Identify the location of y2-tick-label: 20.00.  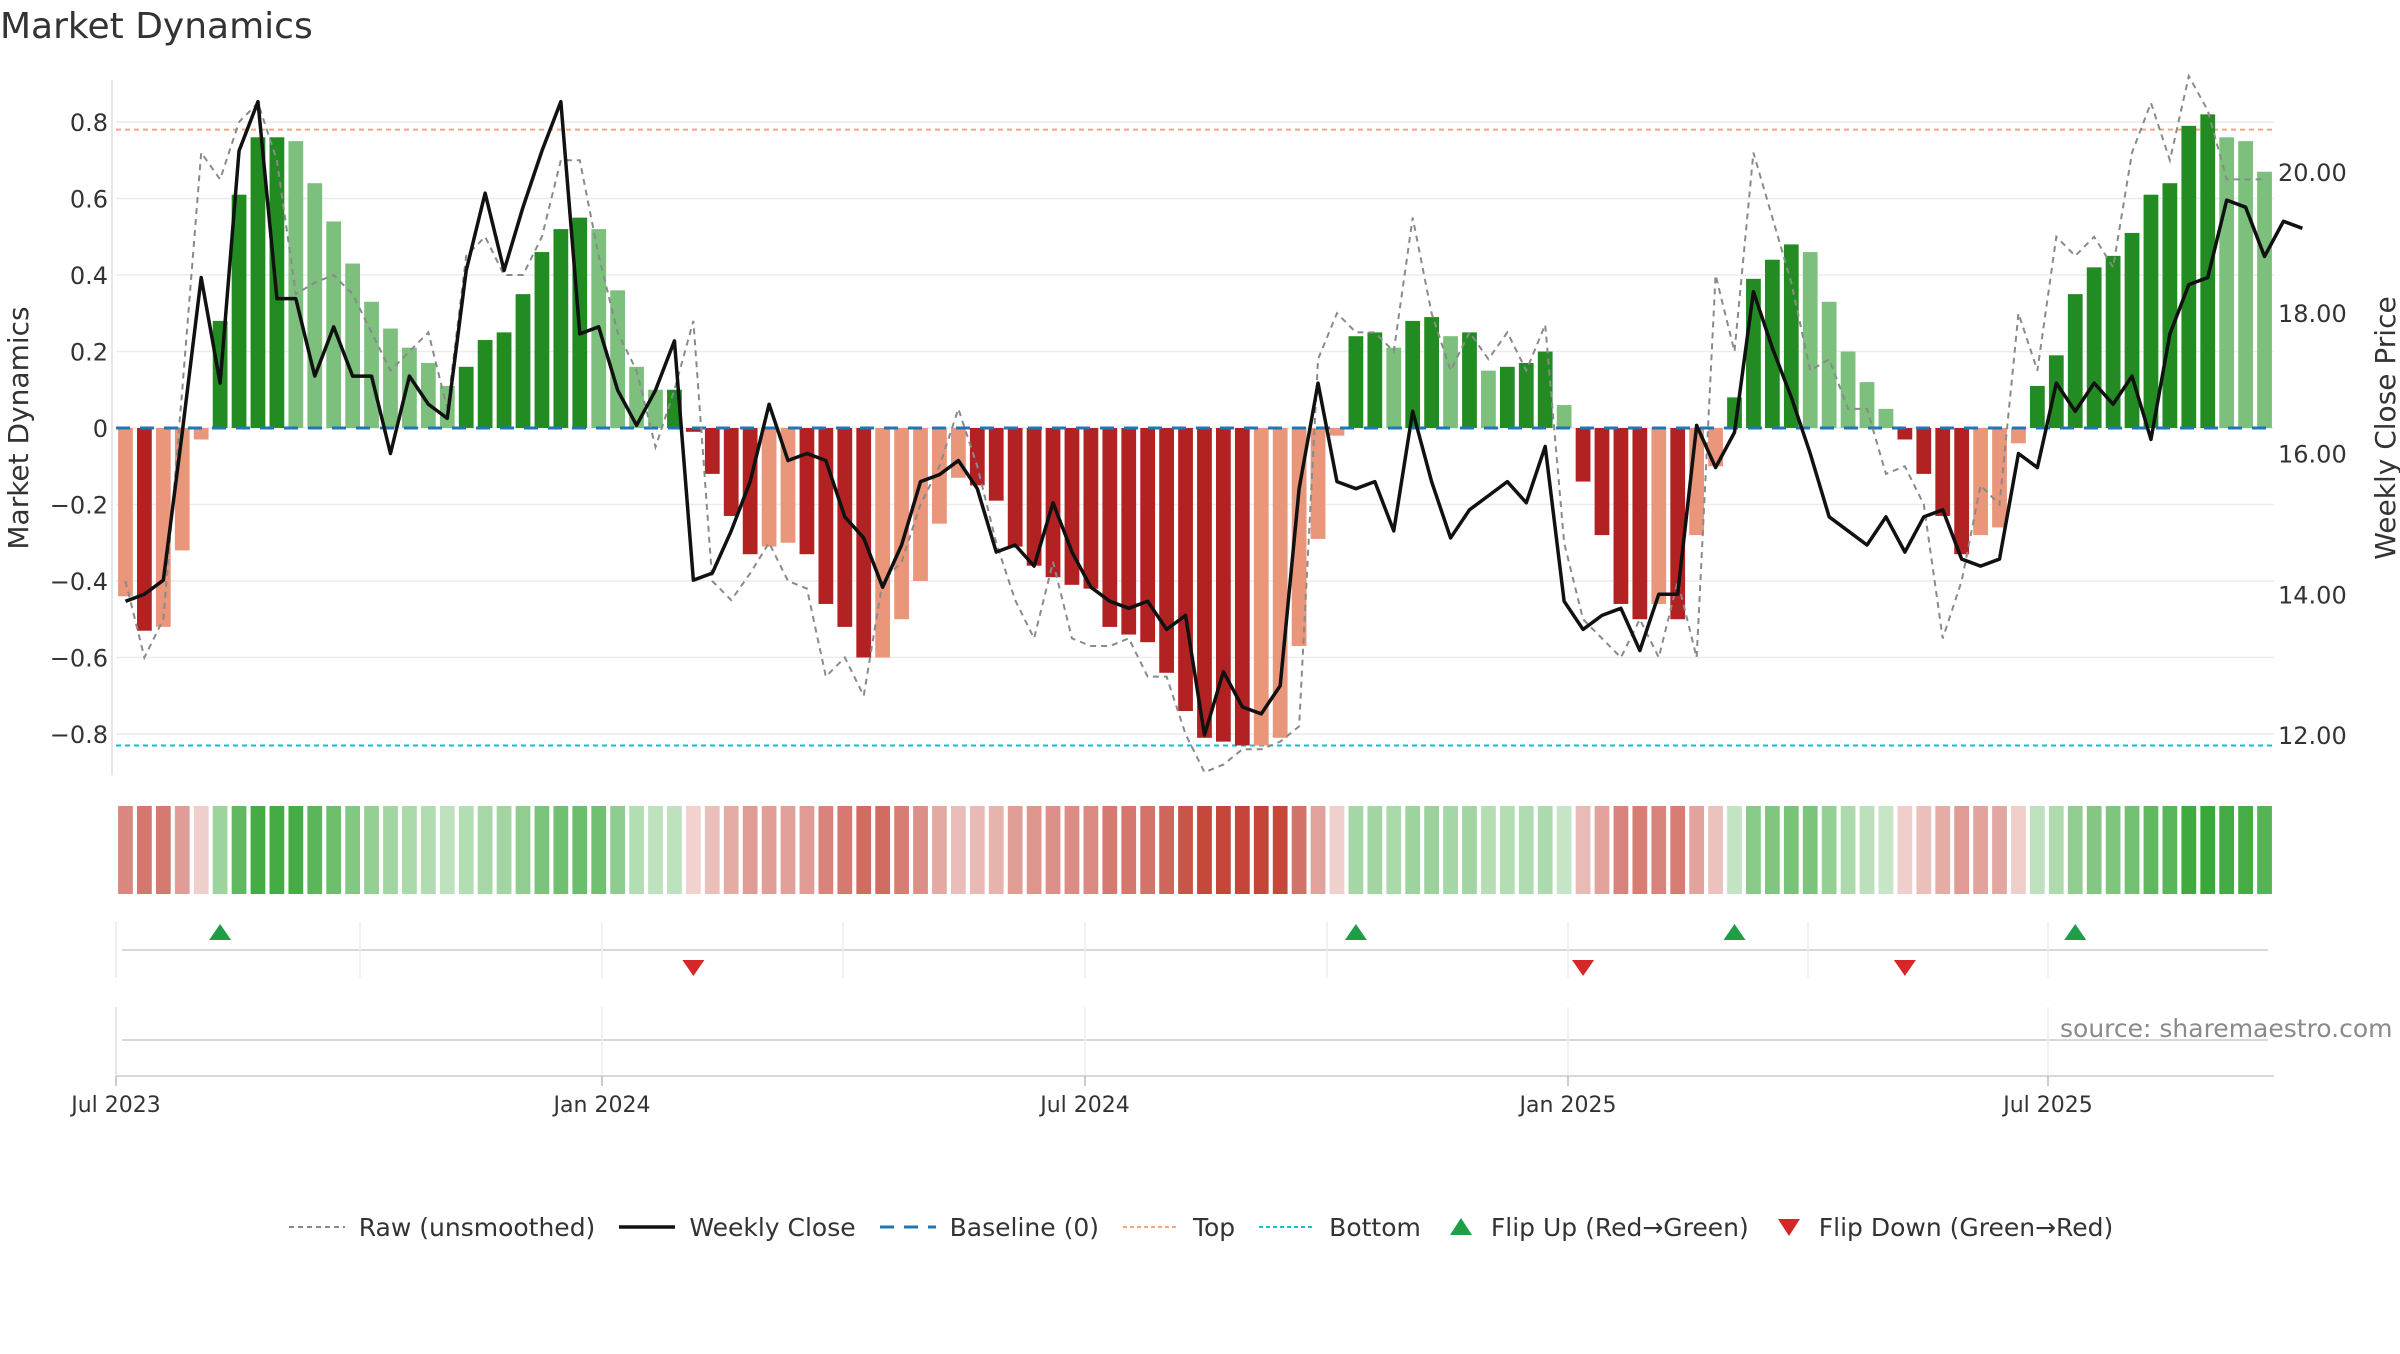
(2312, 173).